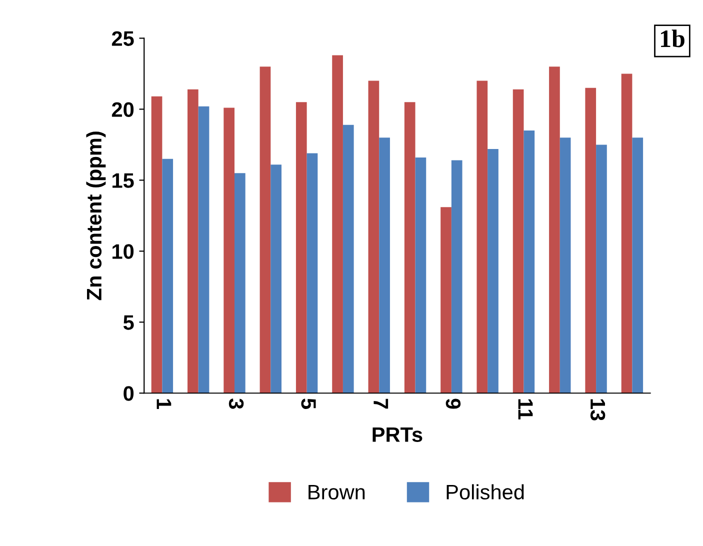 The image size is (703, 546). Describe the element at coordinates (128, 322) in the screenshot. I see `y-tick-label: 5` at that location.